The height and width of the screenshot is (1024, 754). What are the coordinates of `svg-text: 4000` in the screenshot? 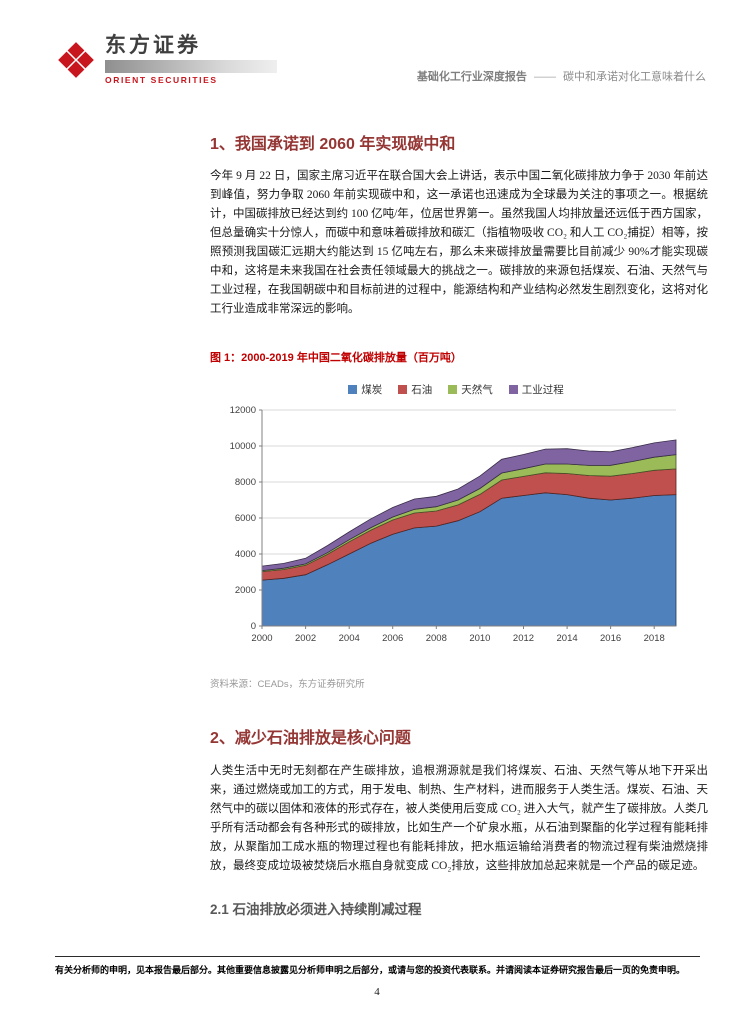 It's located at (245, 554).